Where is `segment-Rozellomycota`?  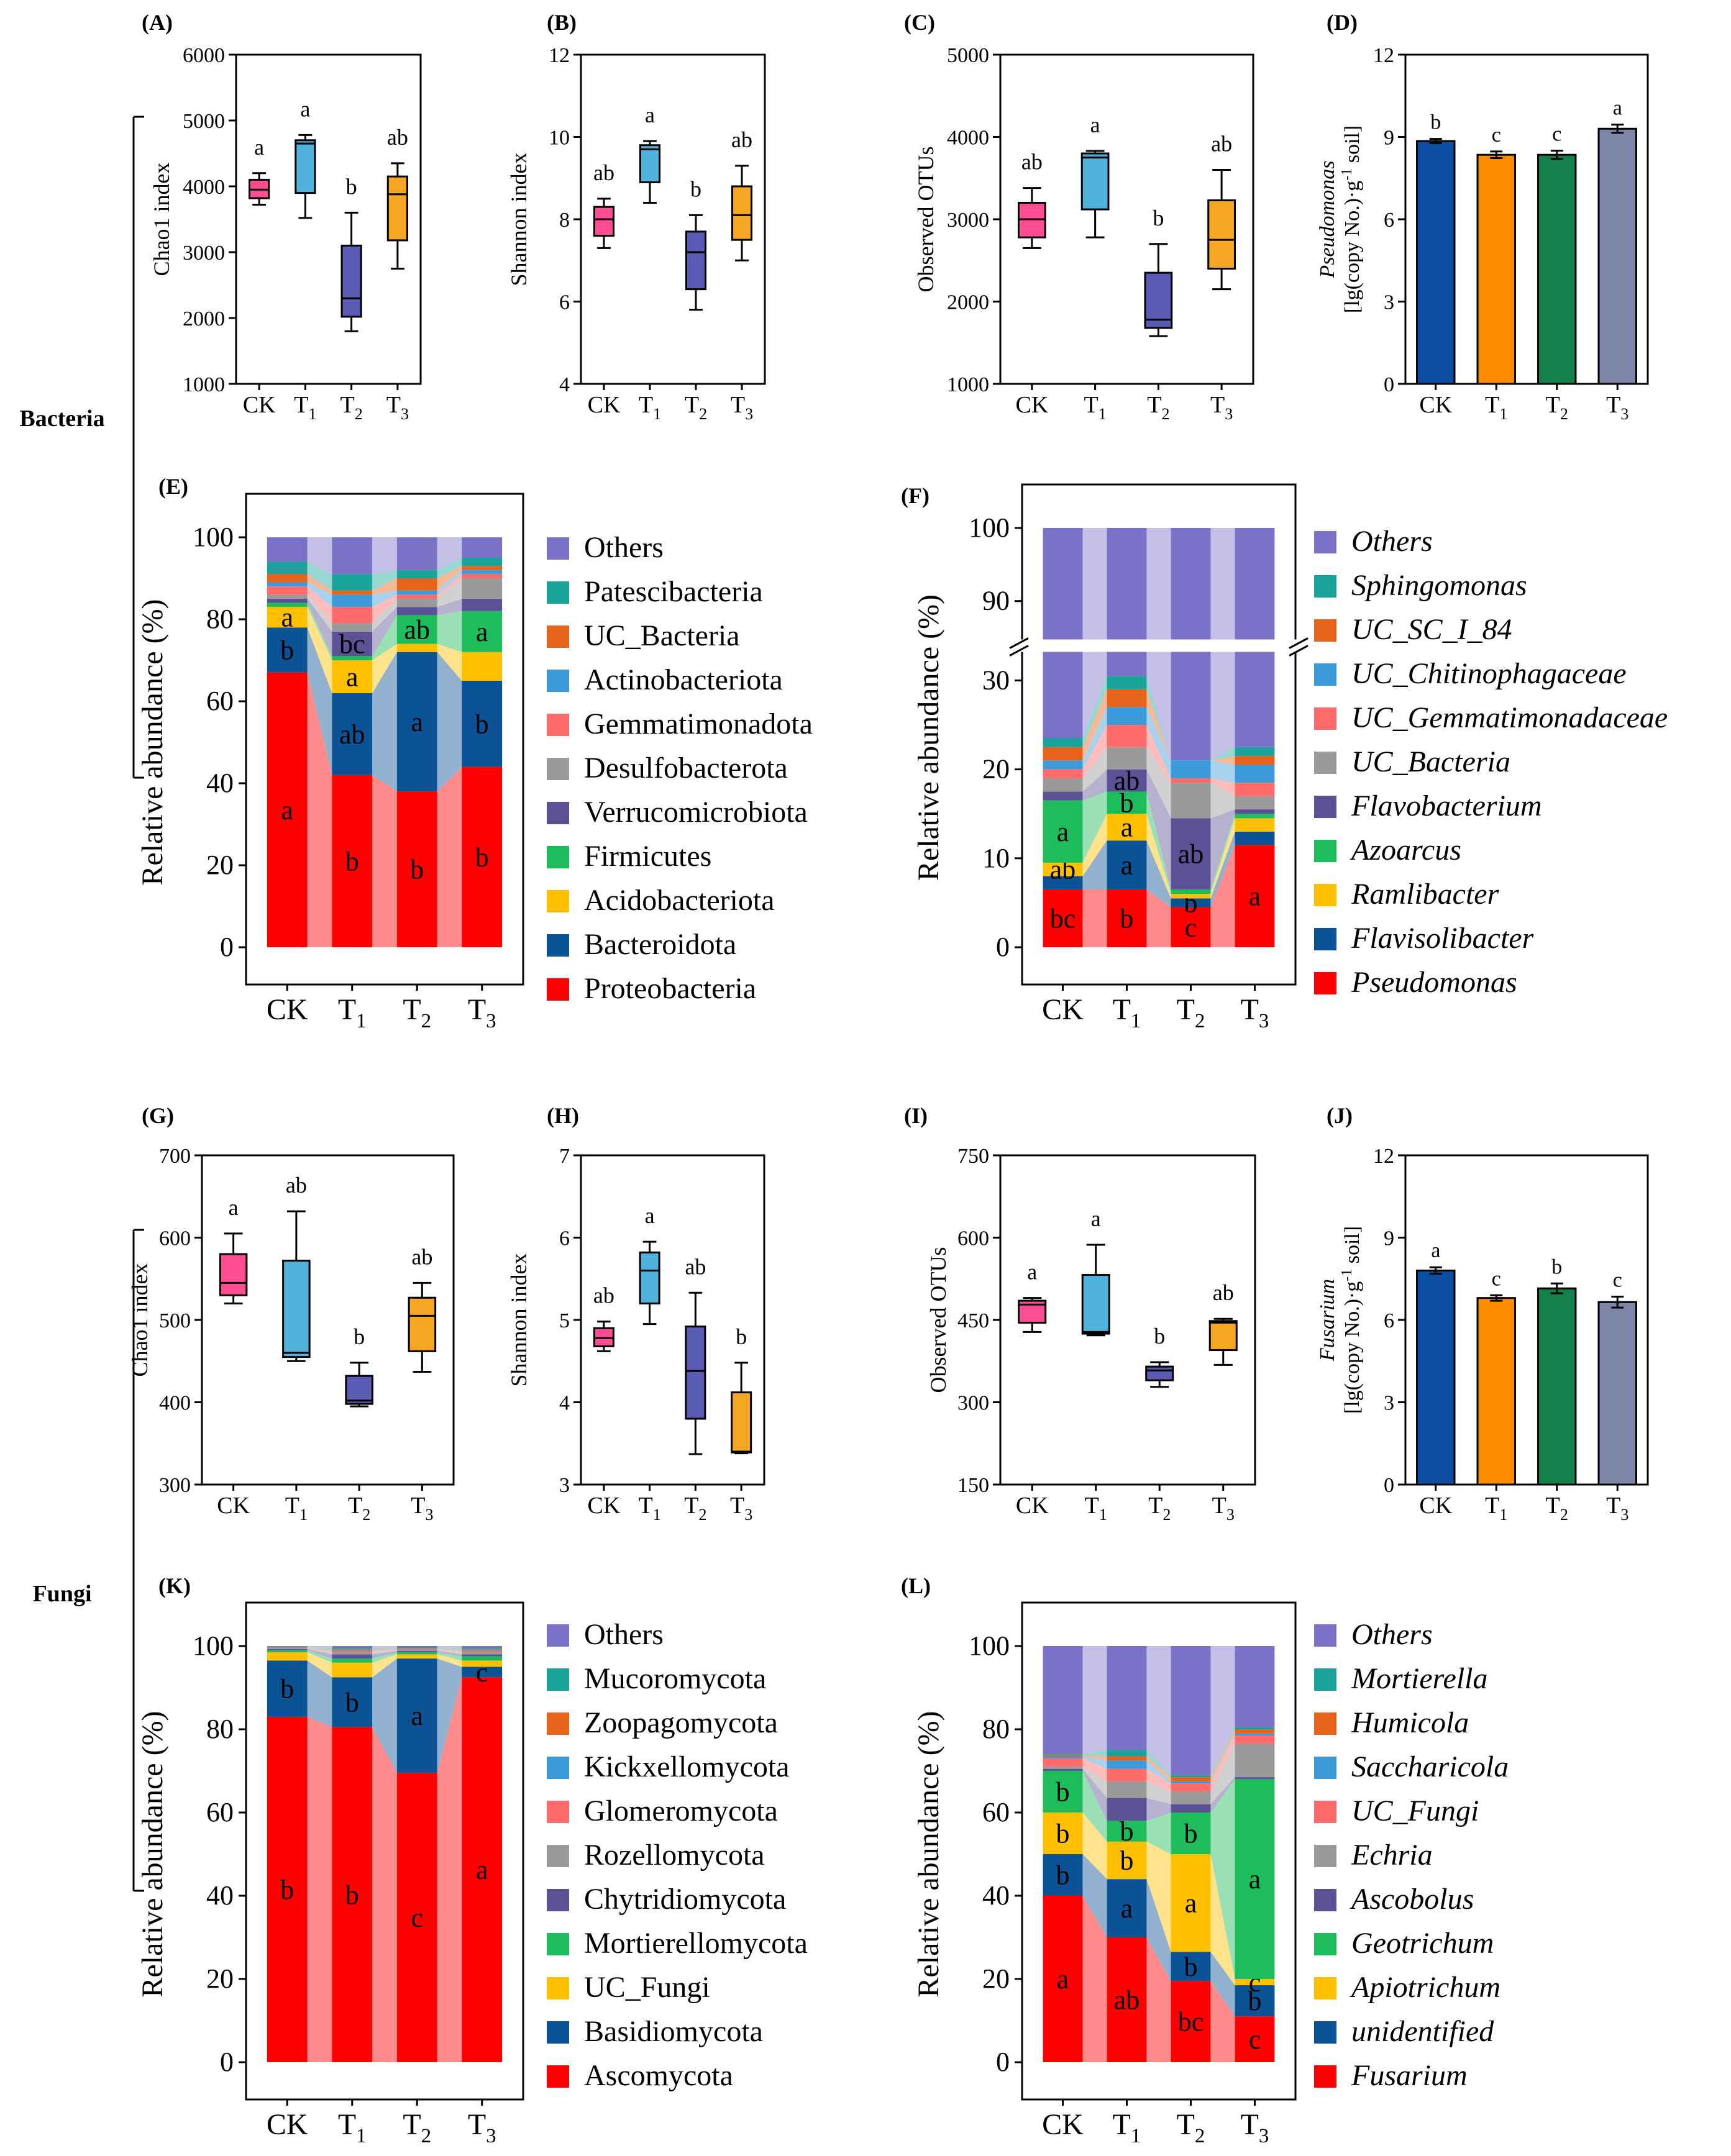 segment-Rozellomycota is located at coordinates (416, 1651).